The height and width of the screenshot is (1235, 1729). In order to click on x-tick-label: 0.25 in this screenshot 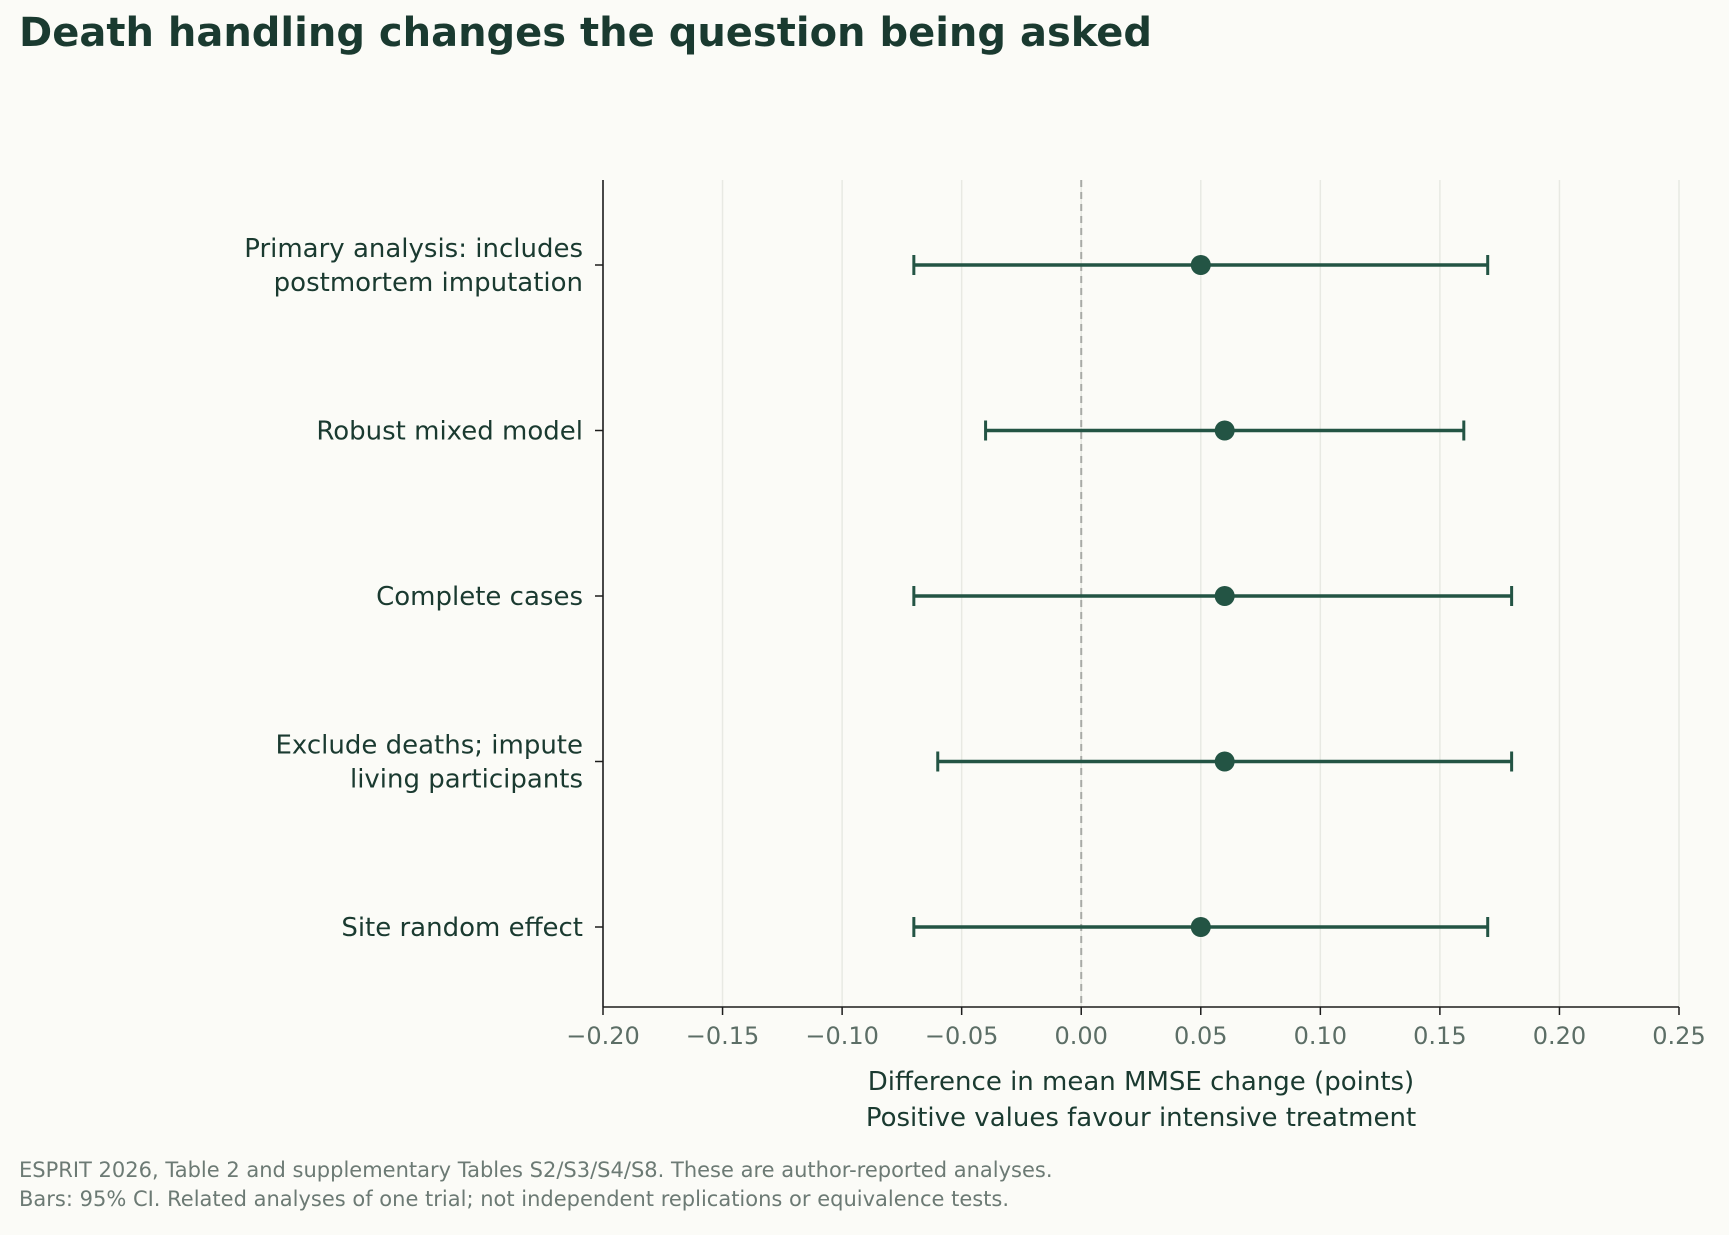, I will do `click(1678, 1036)`.